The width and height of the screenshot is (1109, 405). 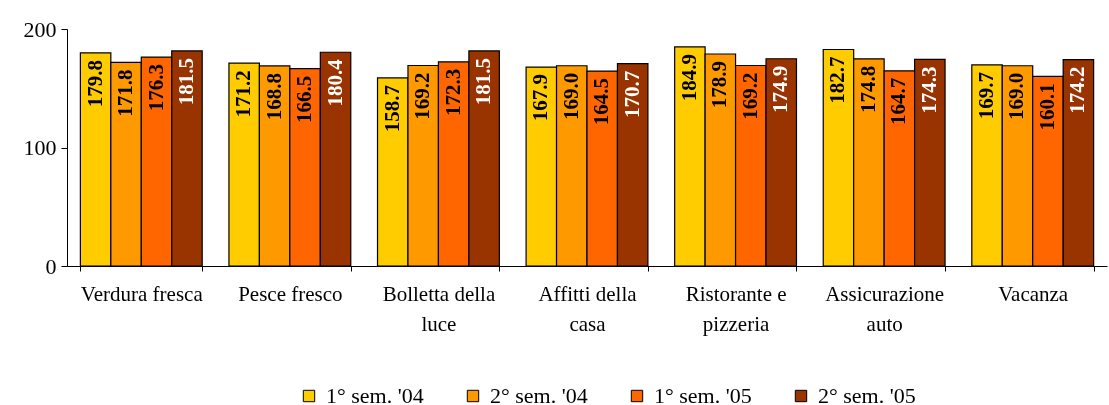 What do you see at coordinates (273, 96) in the screenshot?
I see `data-label: 168.8` at bounding box center [273, 96].